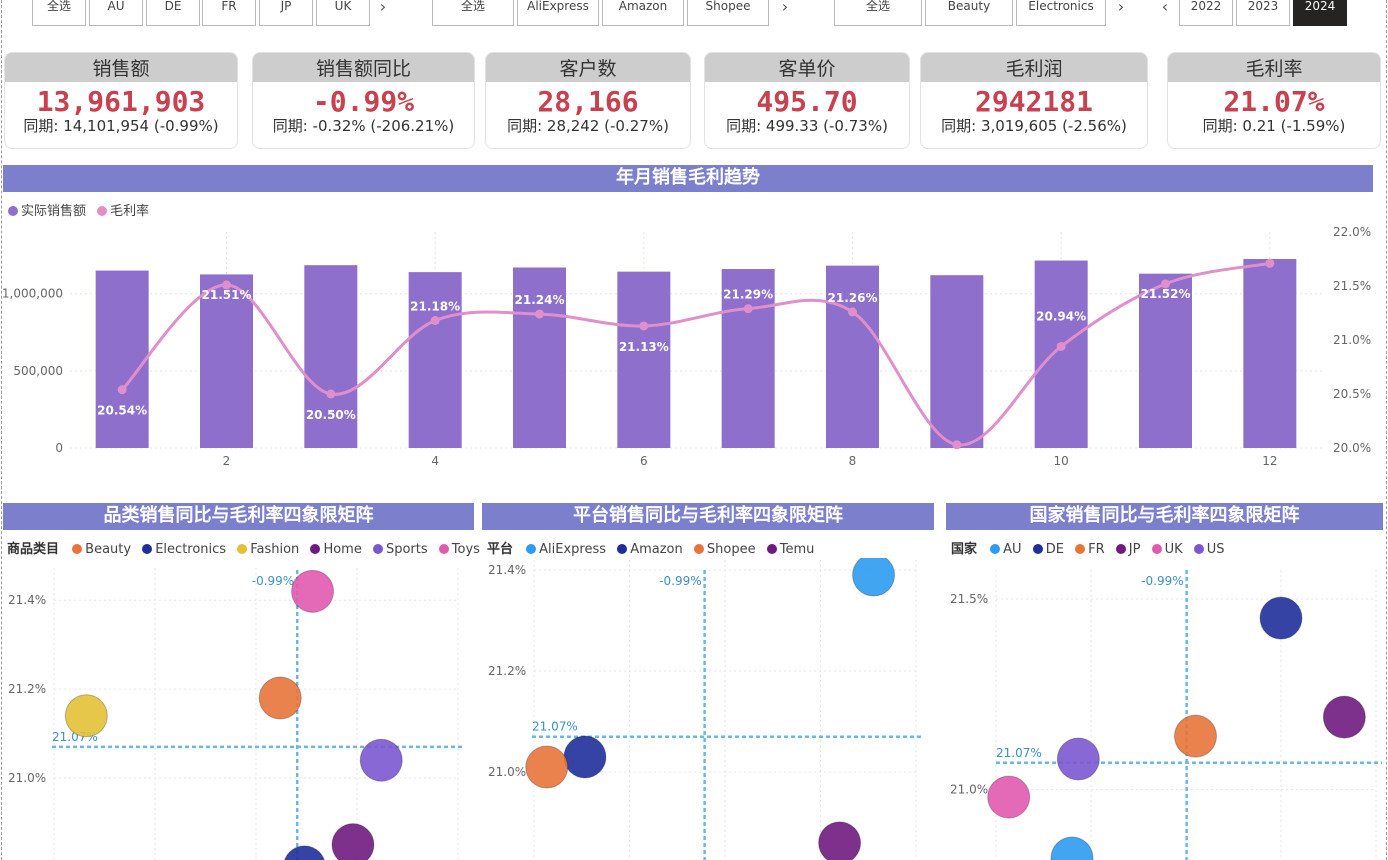 Image resolution: width=1388 pixels, height=860 pixels. I want to click on platform-quadrant-chart: 21.0% 21.2% 21.4% -0.99% 21.07%, so click(708, 709).